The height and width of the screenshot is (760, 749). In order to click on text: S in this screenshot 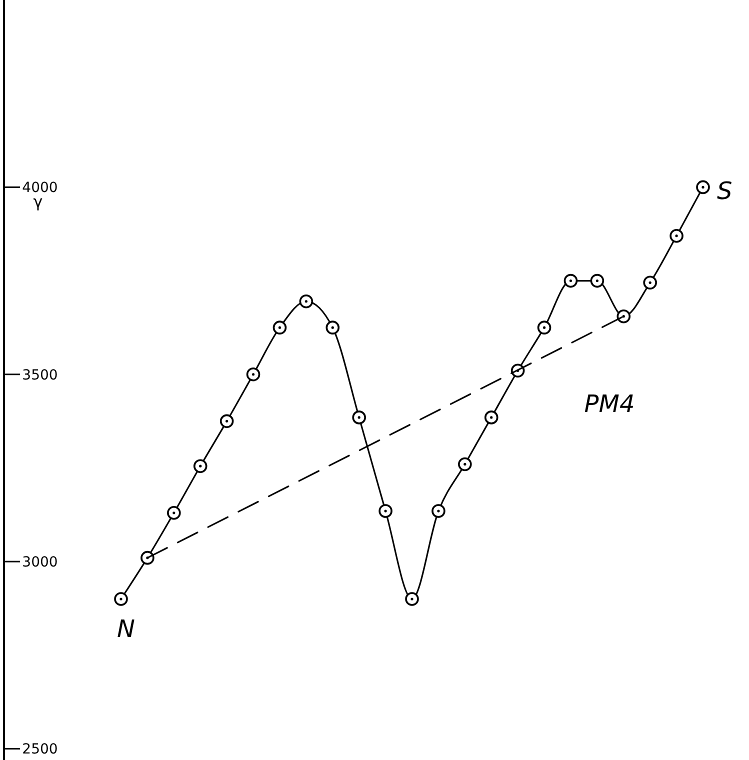, I will do `click(724, 191)`.